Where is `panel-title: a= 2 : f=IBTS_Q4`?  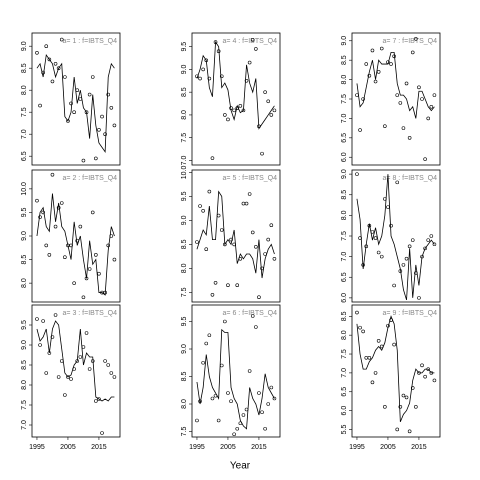 panel-title: a= 2 : f=IBTS_Q4 is located at coordinates (90, 178).